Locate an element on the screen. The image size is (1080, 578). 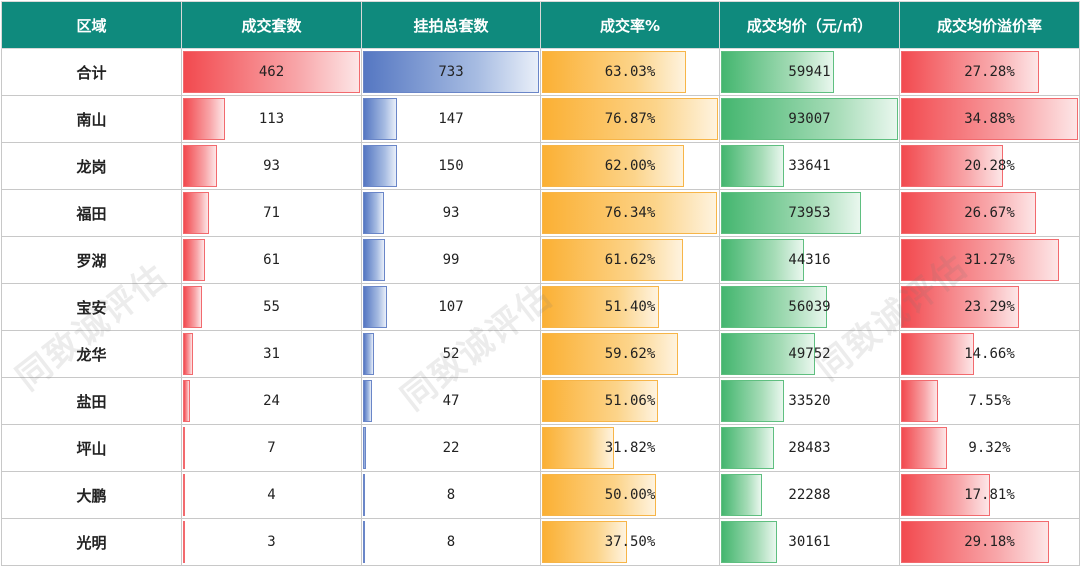
premium-value: 29.18% is located at coordinates (989, 542).